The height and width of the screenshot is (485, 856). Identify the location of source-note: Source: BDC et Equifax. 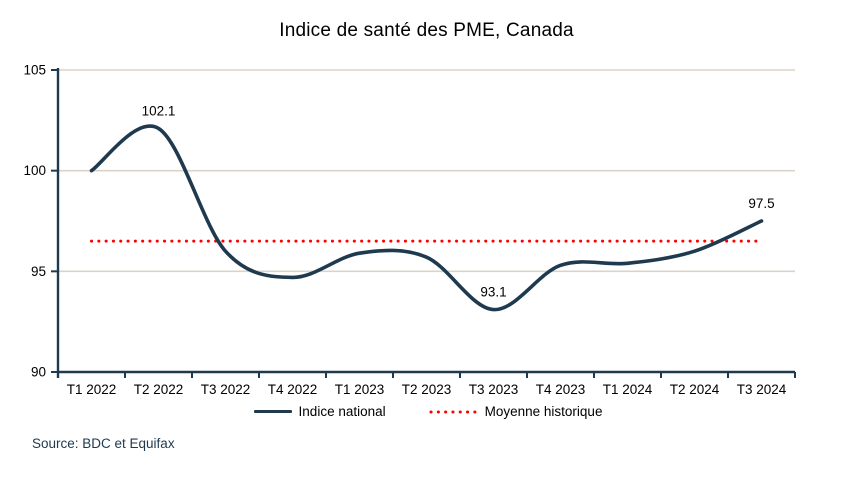
(103, 443).